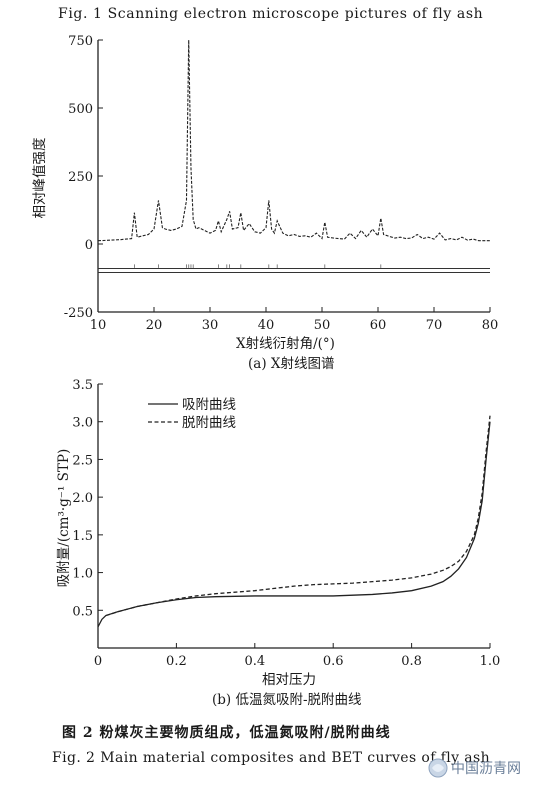 This screenshot has height=785, width=553. What do you see at coordinates (82, 423) in the screenshot?
I see `bet-y-tick-label: 3.0` at bounding box center [82, 423].